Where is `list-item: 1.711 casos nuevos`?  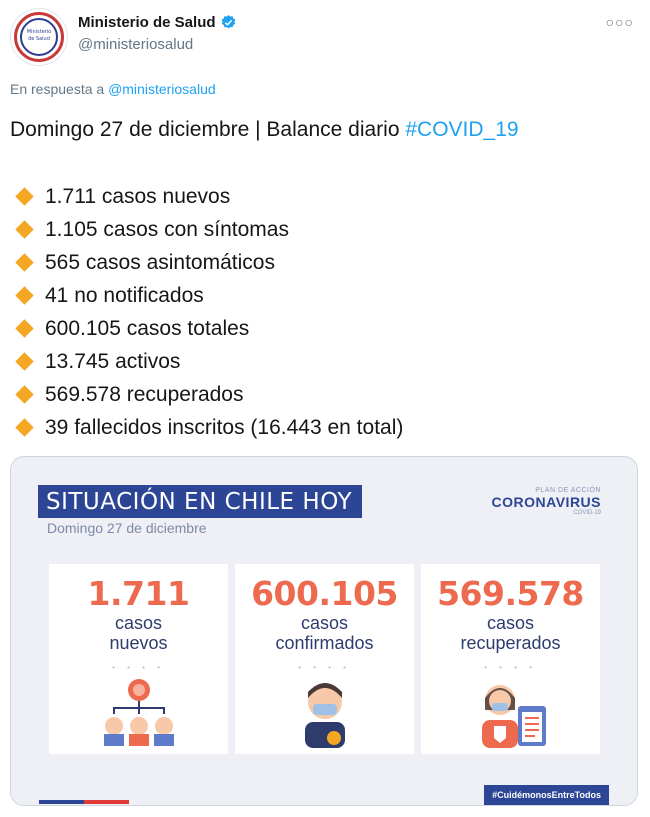
list-item: 1.711 casos nuevos is located at coordinates (208, 196).